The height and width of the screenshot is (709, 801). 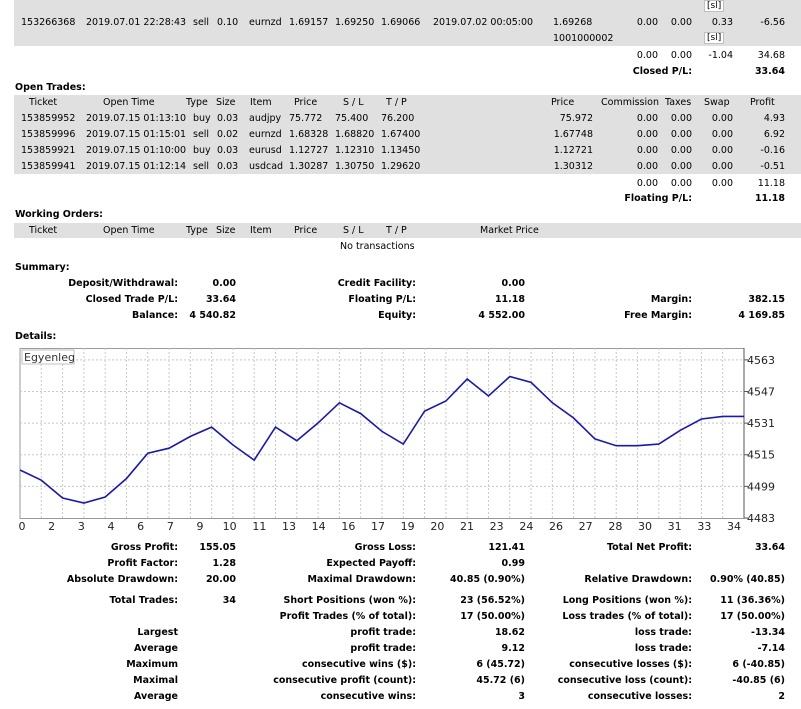 What do you see at coordinates (261, 102) in the screenshot?
I see `col-item: Item` at bounding box center [261, 102].